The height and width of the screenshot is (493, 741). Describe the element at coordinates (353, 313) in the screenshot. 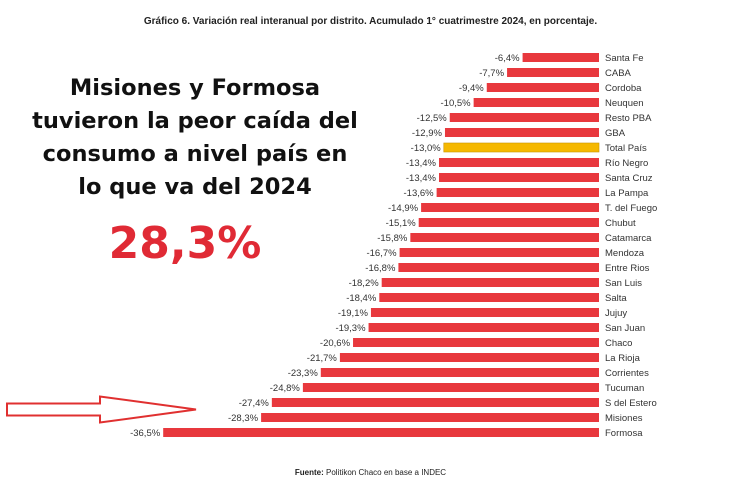

I see `value-label: -19,1%` at that location.